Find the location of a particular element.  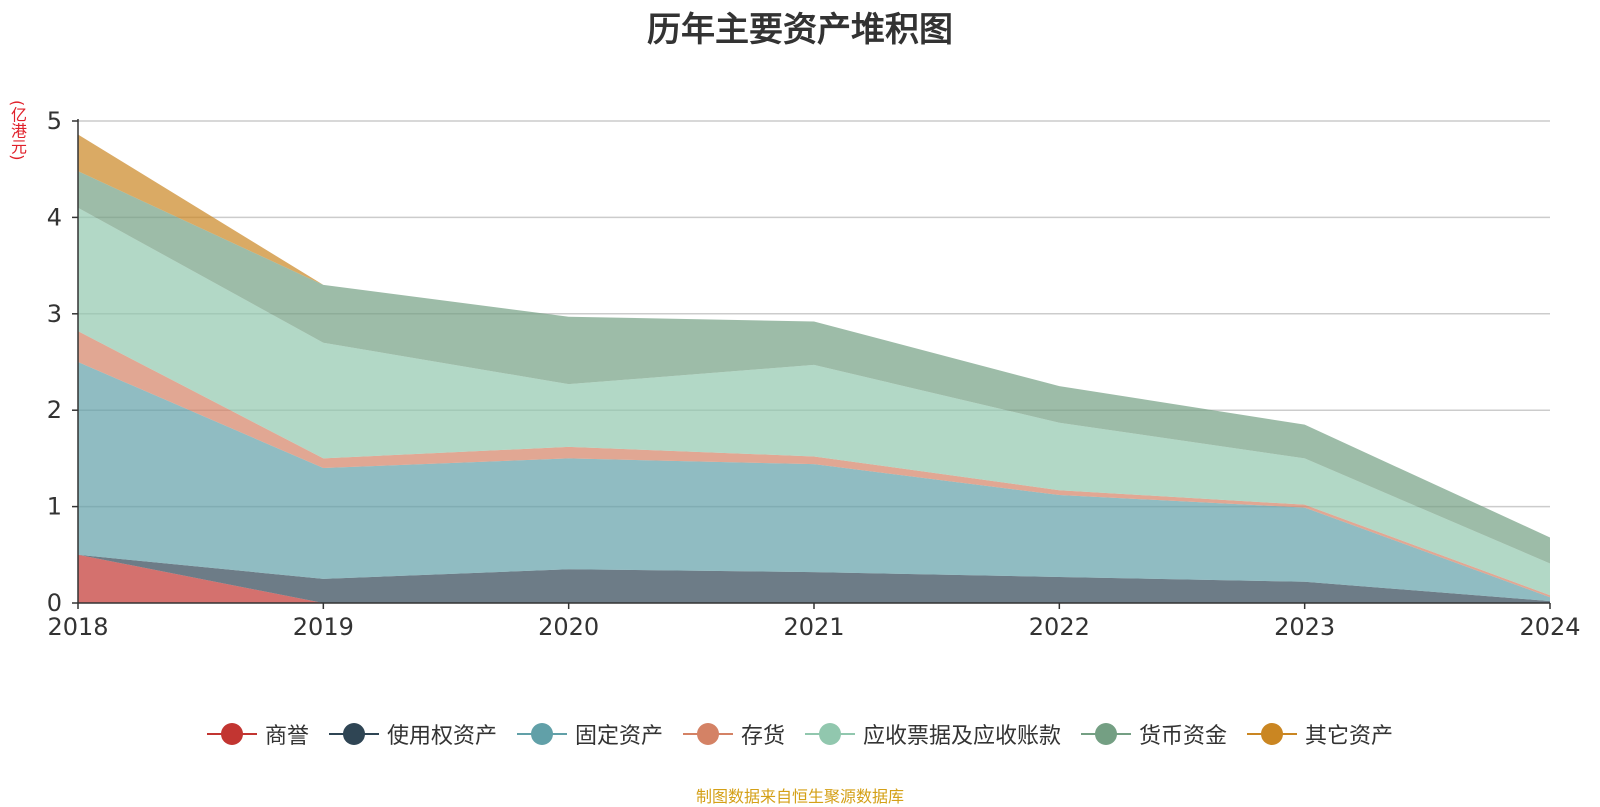

data-source-note: 制图数据来自恒生聚源数据库 is located at coordinates (799, 796).